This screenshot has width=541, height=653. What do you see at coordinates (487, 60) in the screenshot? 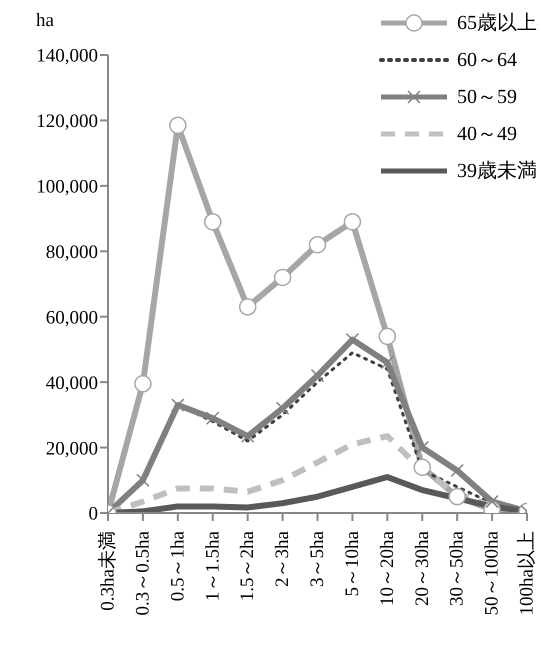
I see `legend-label: 60～64` at bounding box center [487, 60].